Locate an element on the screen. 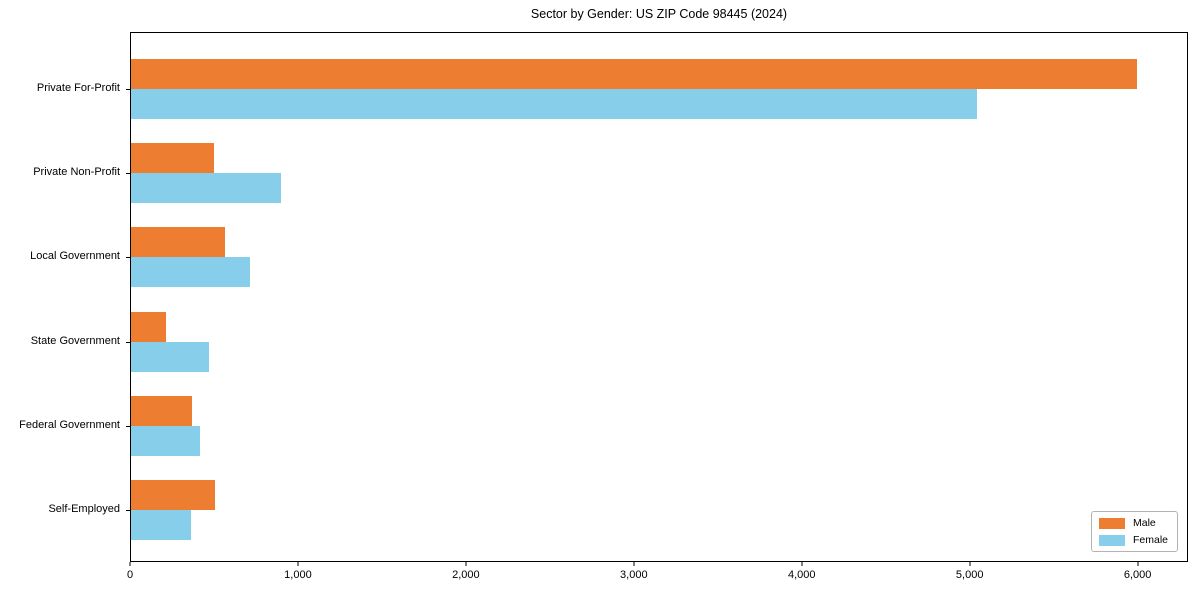 This screenshot has height=600, width=1200. y-tick-label-self-employed: Self-Employed is located at coordinates (84, 509).